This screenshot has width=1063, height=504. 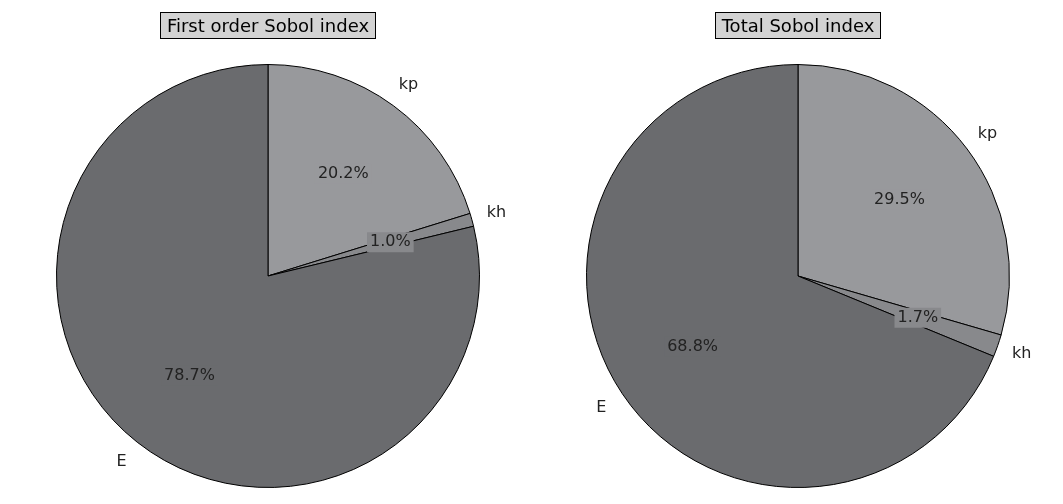 What do you see at coordinates (268, 25) in the screenshot?
I see `chart-title: First order Sobol index` at bounding box center [268, 25].